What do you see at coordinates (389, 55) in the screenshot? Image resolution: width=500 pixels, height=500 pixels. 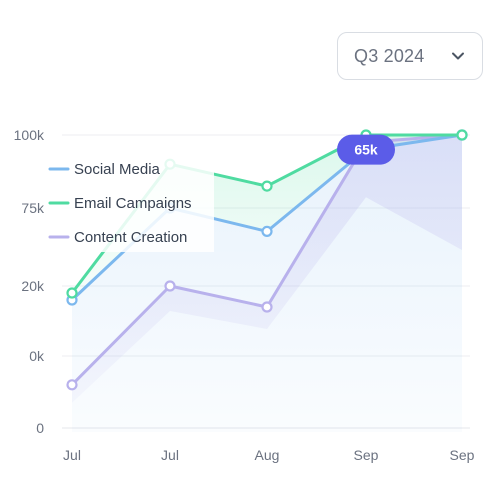 I see `period-dropdown-value: Q3 2024` at bounding box center [389, 55].